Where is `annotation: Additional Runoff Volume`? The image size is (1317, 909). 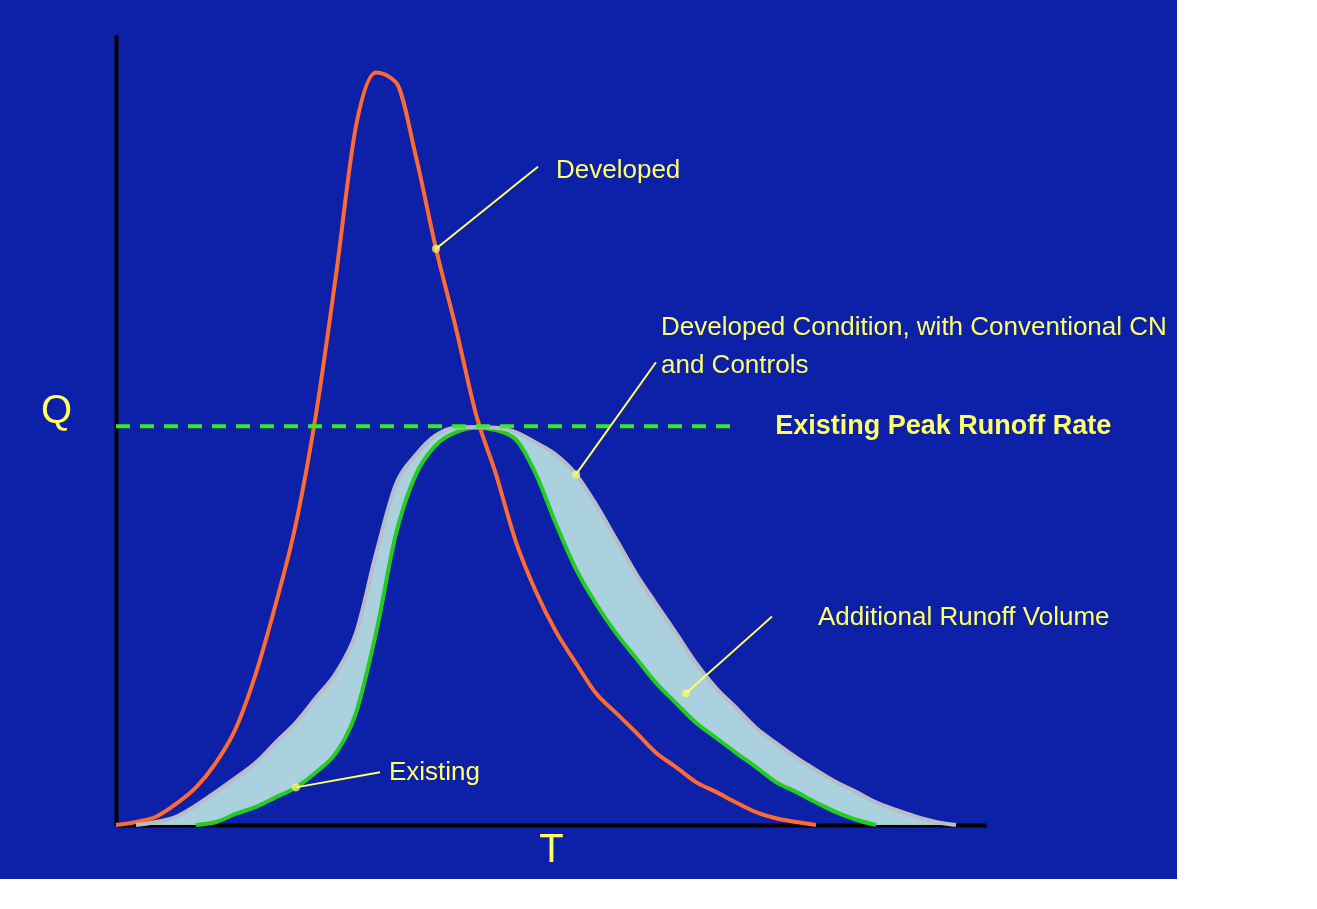 annotation: Additional Runoff Volume is located at coordinates (964, 615).